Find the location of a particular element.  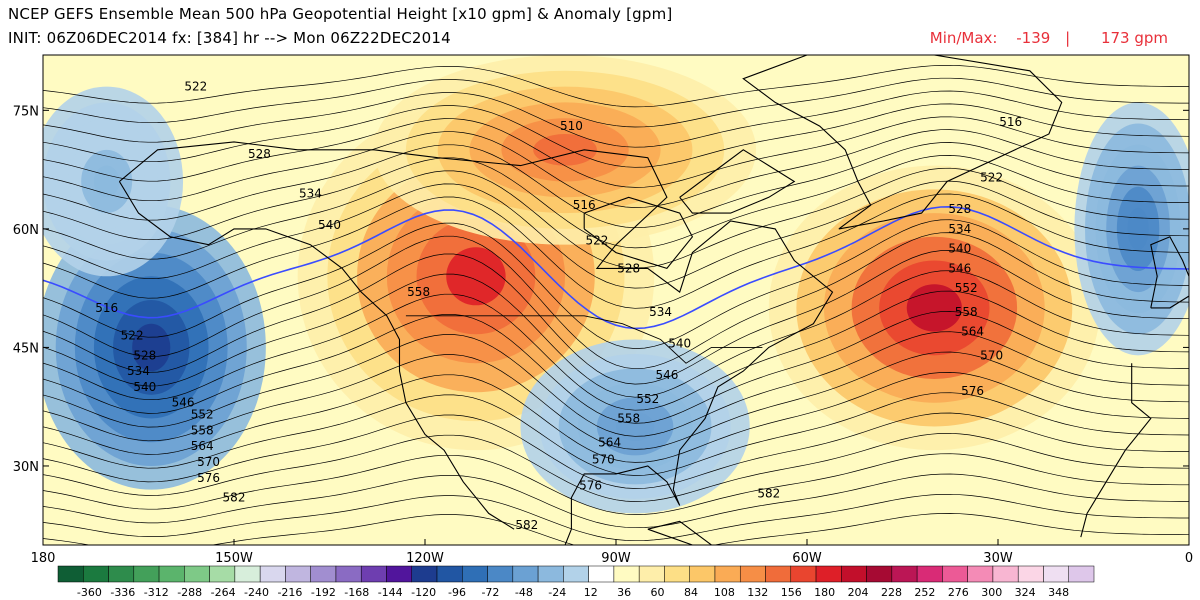

contour-label-22: 534 is located at coordinates (138, 371).